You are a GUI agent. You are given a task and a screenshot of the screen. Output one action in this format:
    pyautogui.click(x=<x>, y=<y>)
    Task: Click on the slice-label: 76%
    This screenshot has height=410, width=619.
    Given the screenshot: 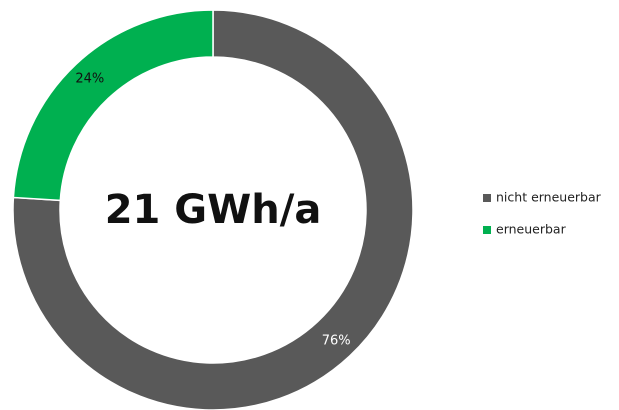 What is the action you would take?
    pyautogui.click(x=336, y=341)
    